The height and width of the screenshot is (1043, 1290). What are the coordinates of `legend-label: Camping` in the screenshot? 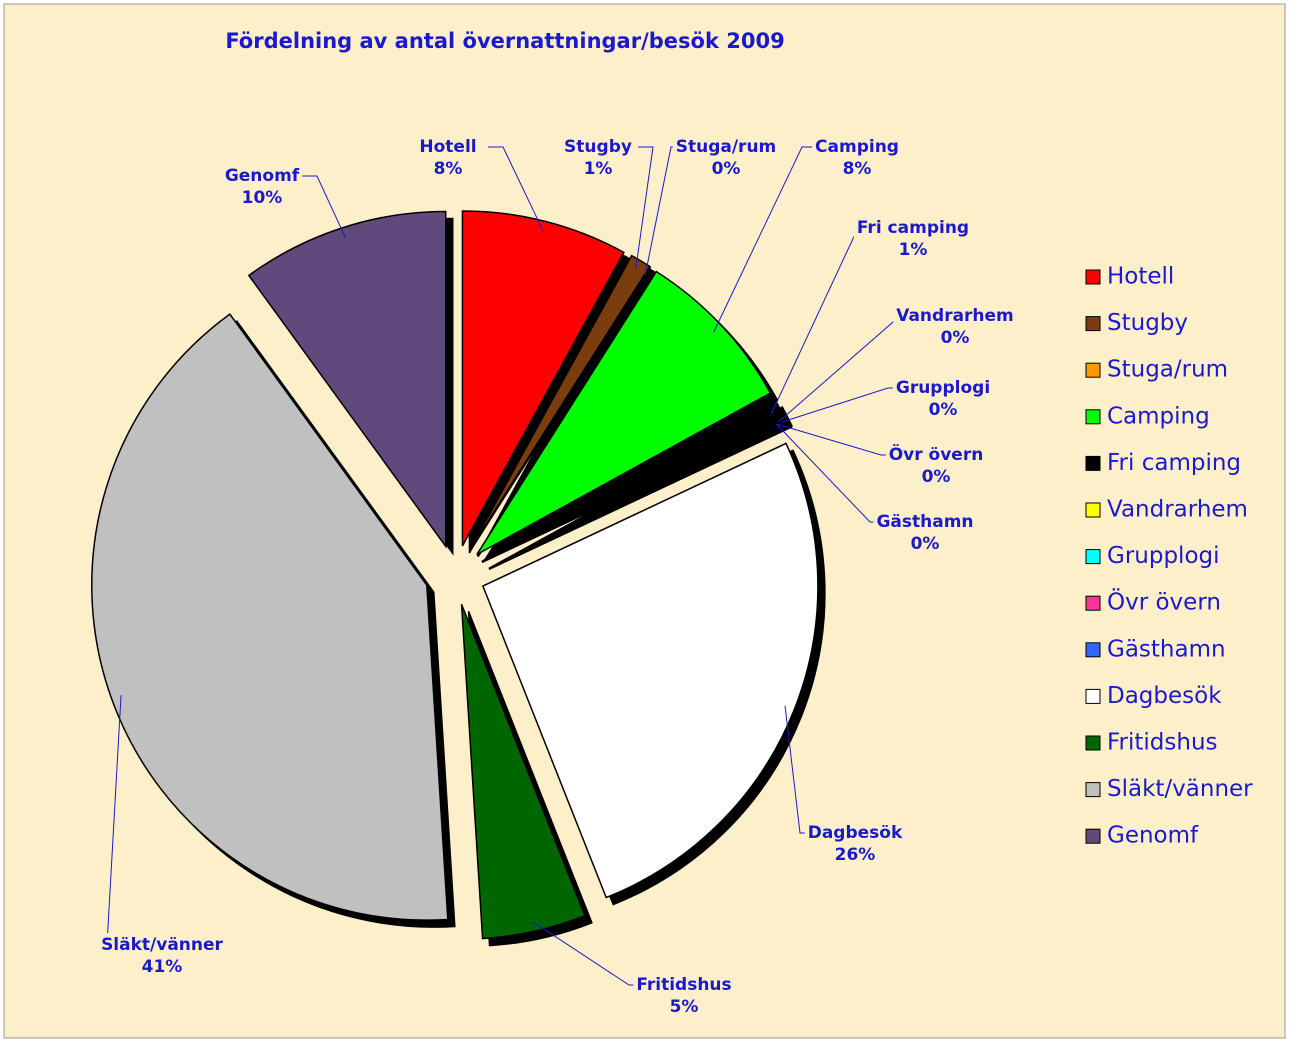 It's located at (1158, 416).